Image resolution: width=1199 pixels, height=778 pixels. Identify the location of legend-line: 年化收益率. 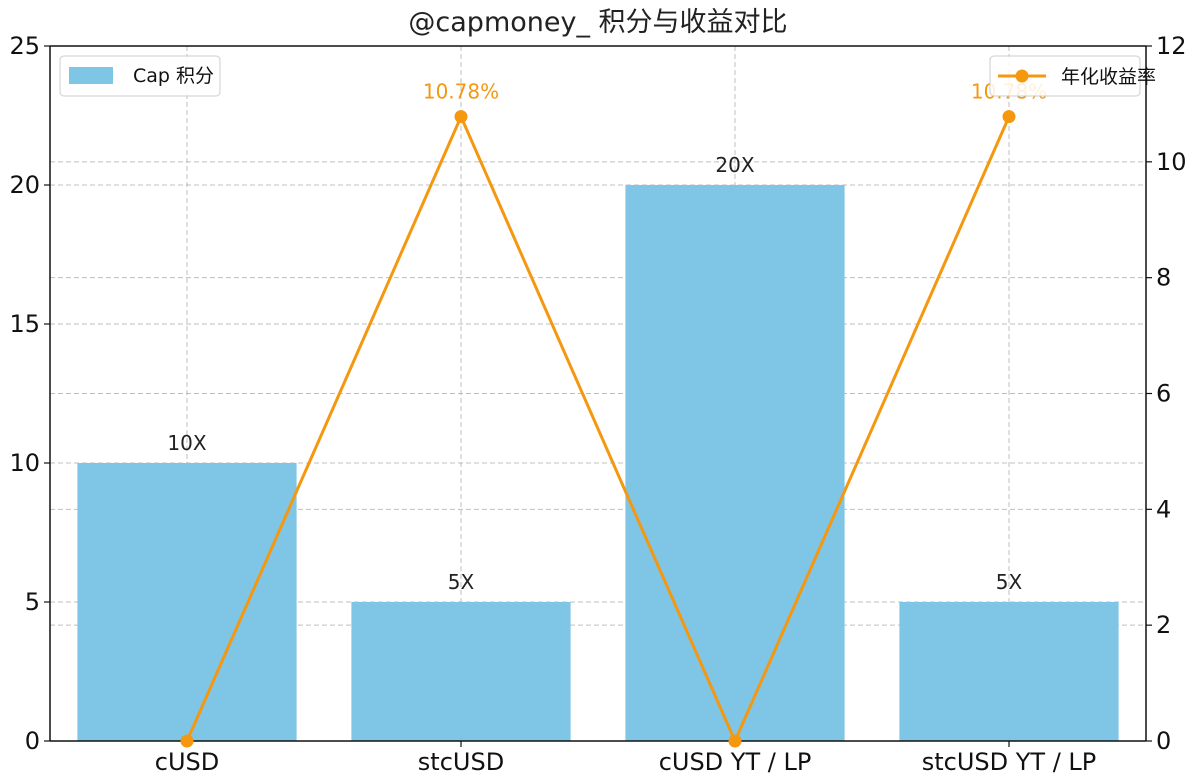
(1072, 76).